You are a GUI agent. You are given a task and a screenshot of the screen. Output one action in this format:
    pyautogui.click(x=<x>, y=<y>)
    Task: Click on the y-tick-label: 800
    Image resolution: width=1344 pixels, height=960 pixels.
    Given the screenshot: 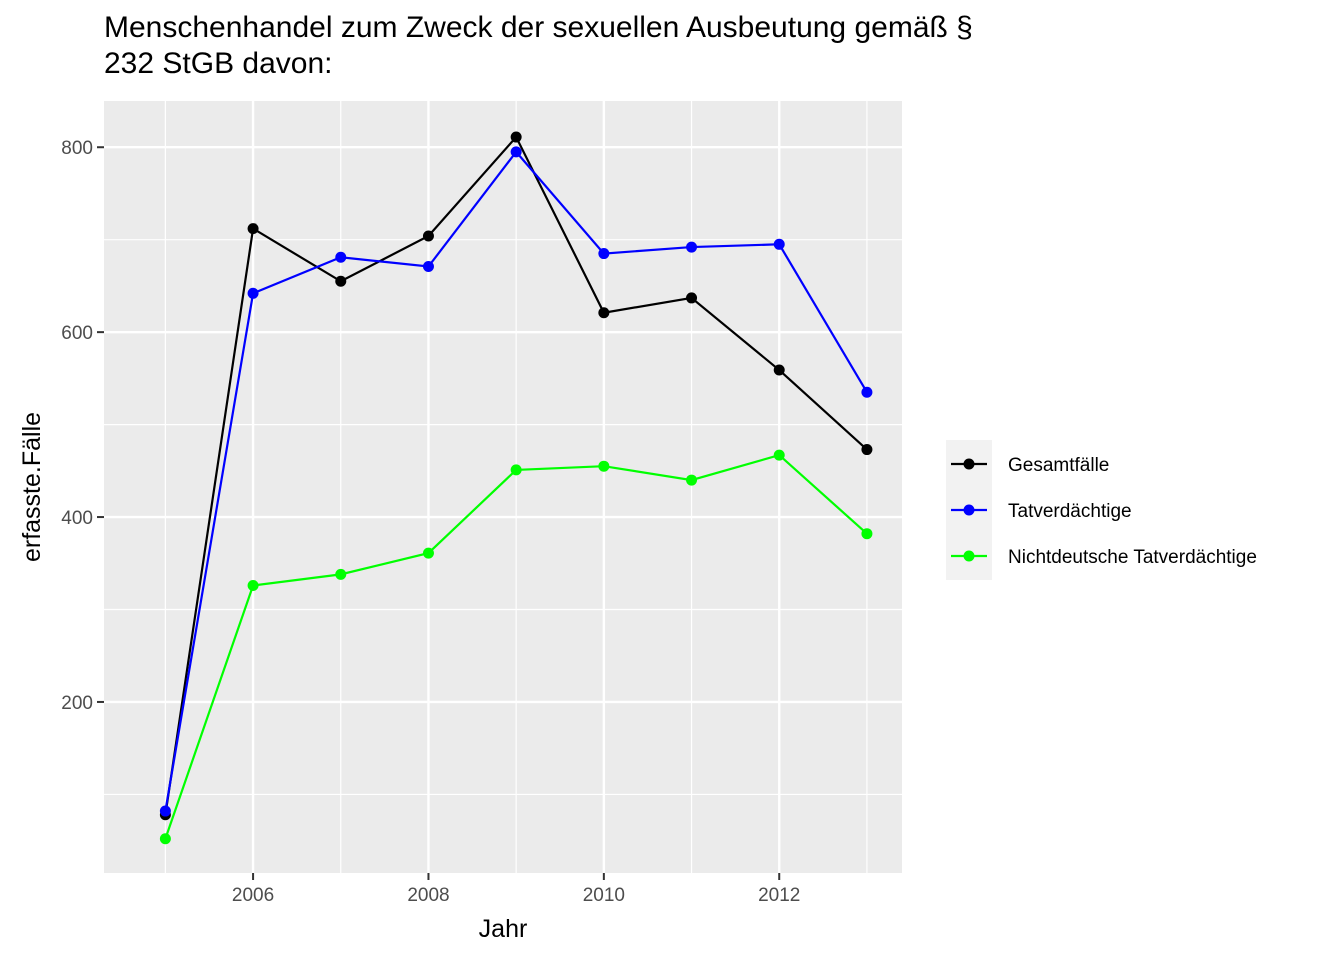 What is the action you would take?
    pyautogui.click(x=77, y=148)
    